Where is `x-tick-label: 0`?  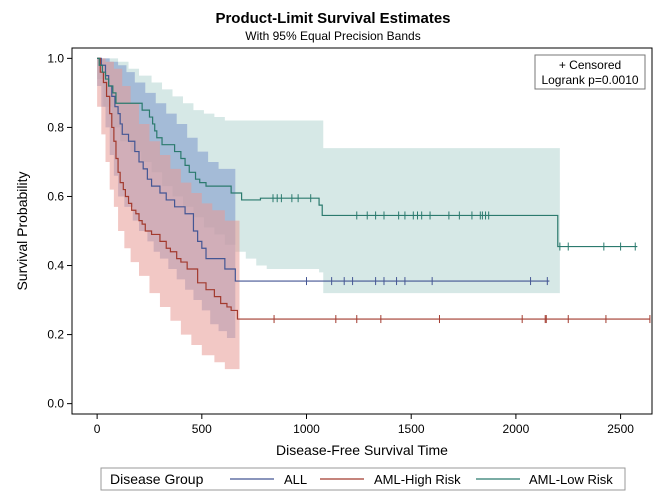 x-tick-label: 0 is located at coordinates (97, 429).